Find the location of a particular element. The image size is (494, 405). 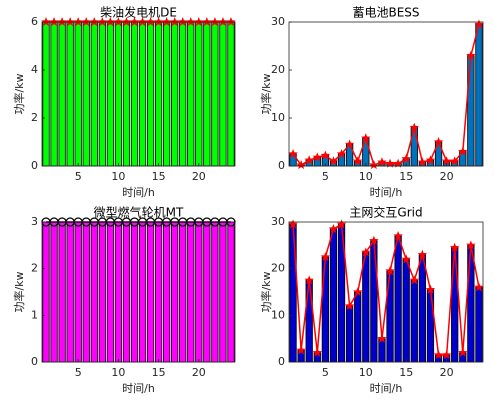

y-tick-label: 20 is located at coordinates (278, 268).